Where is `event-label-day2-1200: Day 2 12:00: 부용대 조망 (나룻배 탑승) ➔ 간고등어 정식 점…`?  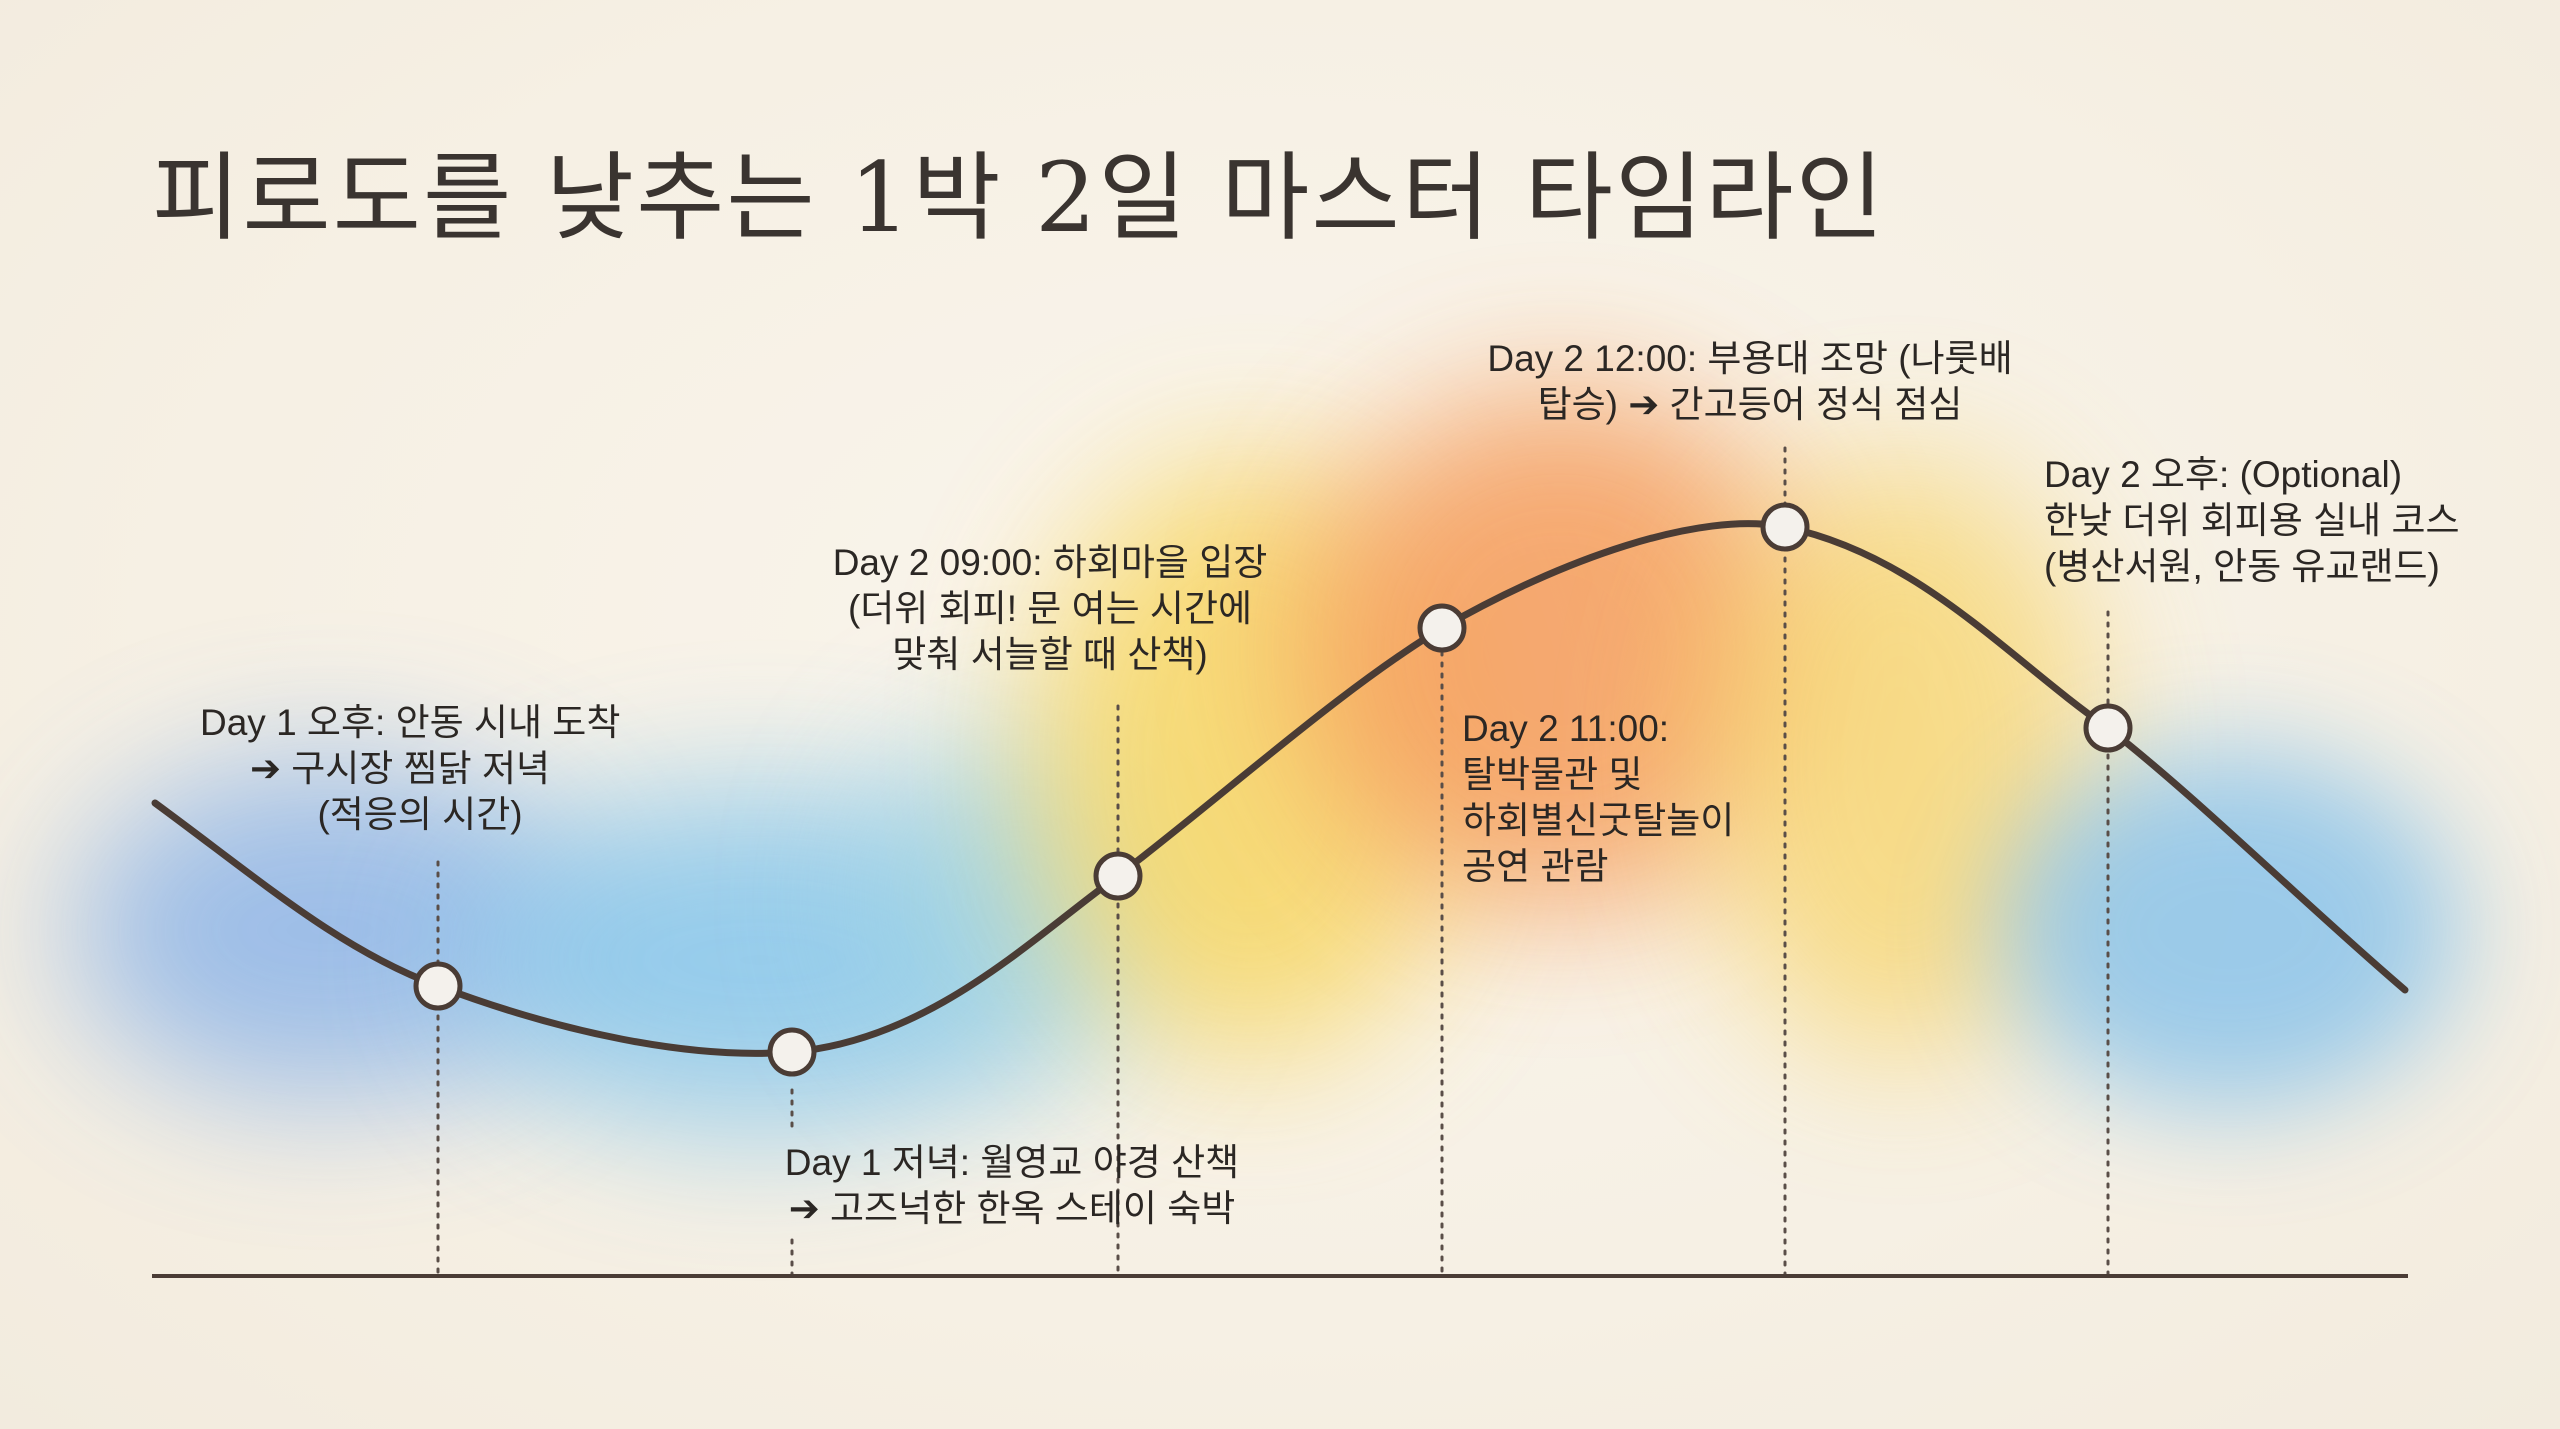 event-label-day2-1200: Day 2 12:00: 부용대 조망 (나룻배 탑승) ➔ 간고등어 정식 점… is located at coordinates (1750, 382).